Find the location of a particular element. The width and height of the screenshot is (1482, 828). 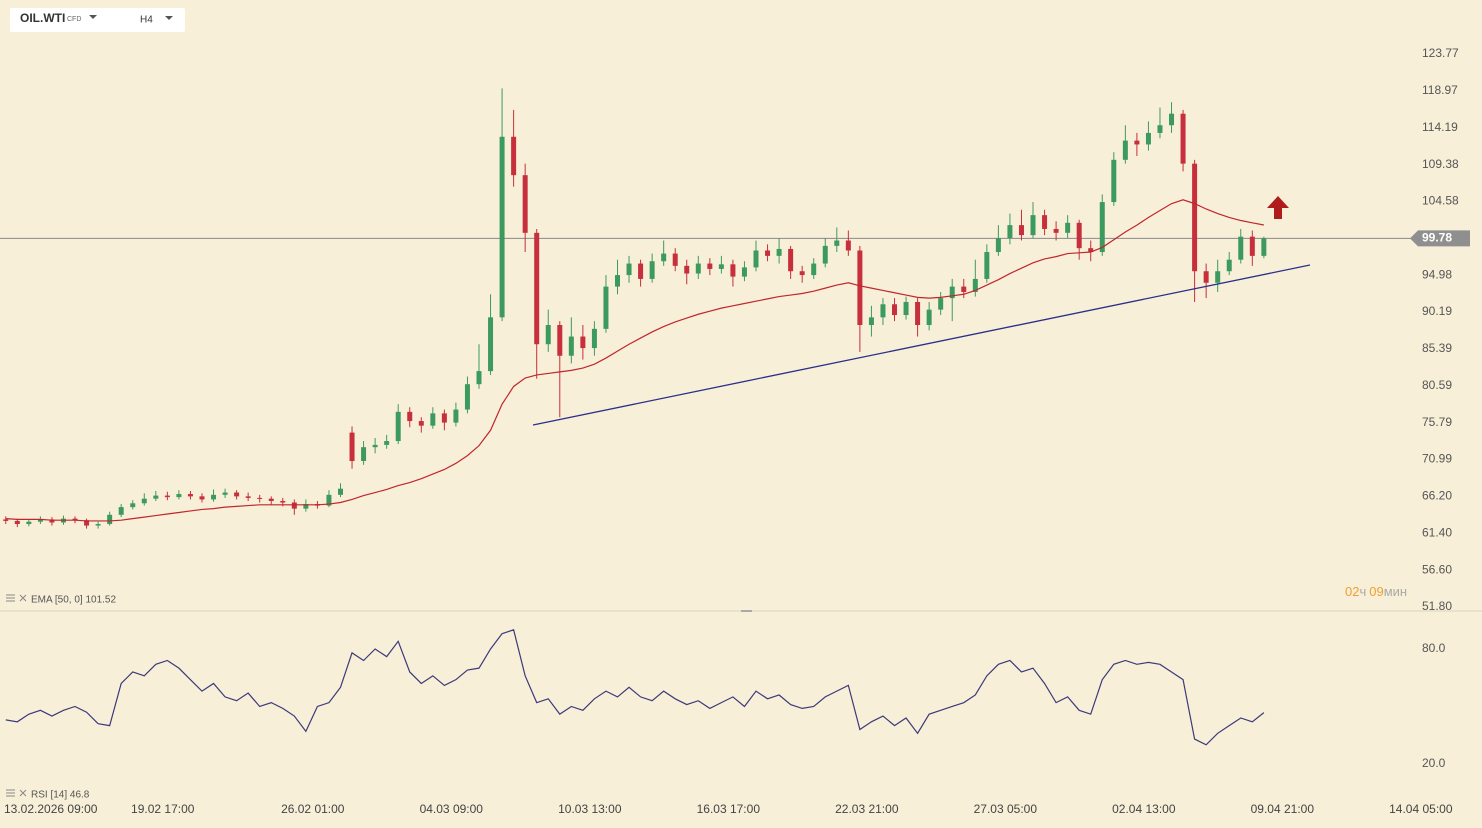

y-tick-label: 118.97 is located at coordinates (1440, 90).